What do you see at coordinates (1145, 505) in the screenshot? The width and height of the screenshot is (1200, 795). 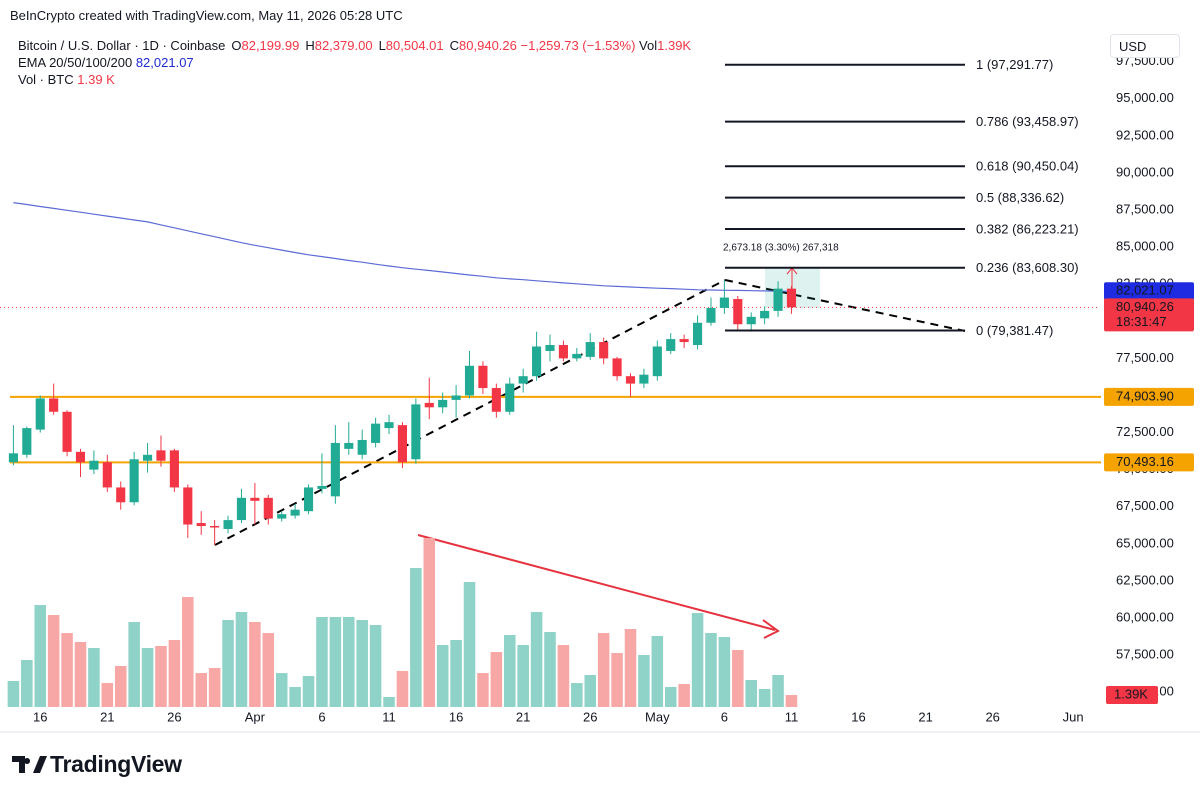 I see `y-tick-label: 67,500.00` at bounding box center [1145, 505].